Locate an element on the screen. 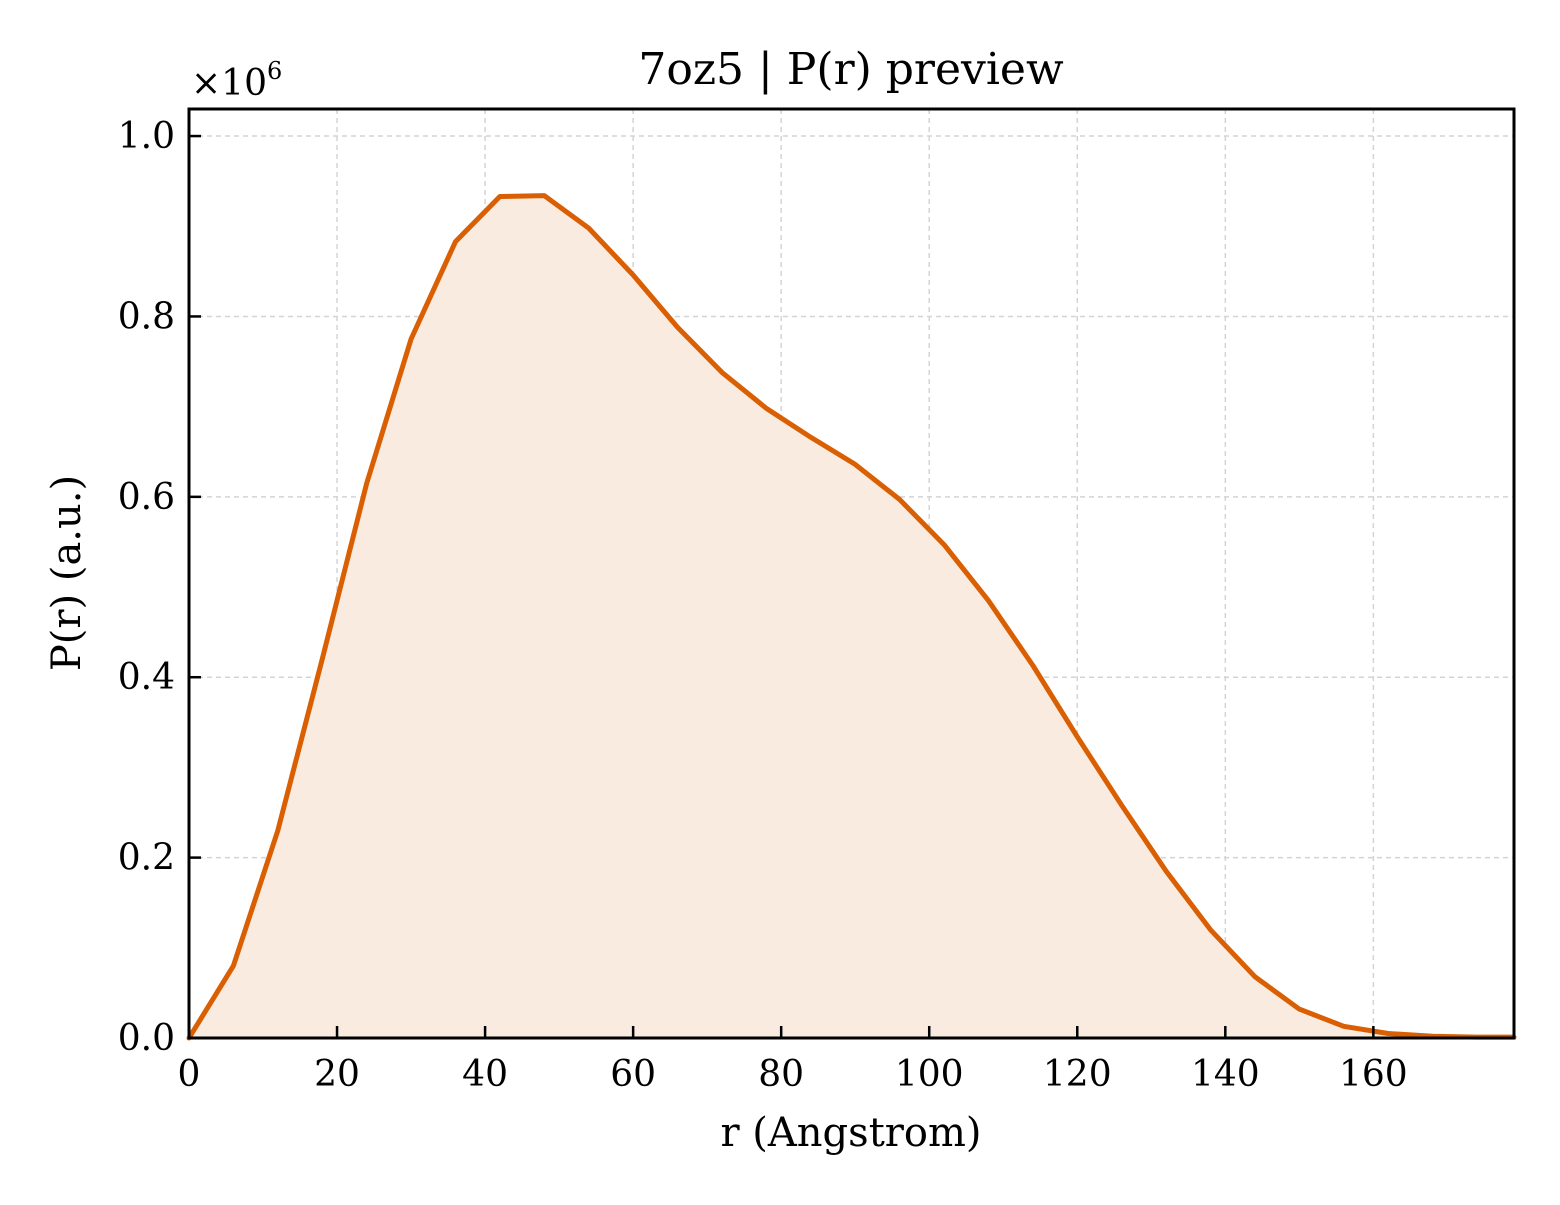  y-multiplier: ×10⁶ is located at coordinates (236, 80).